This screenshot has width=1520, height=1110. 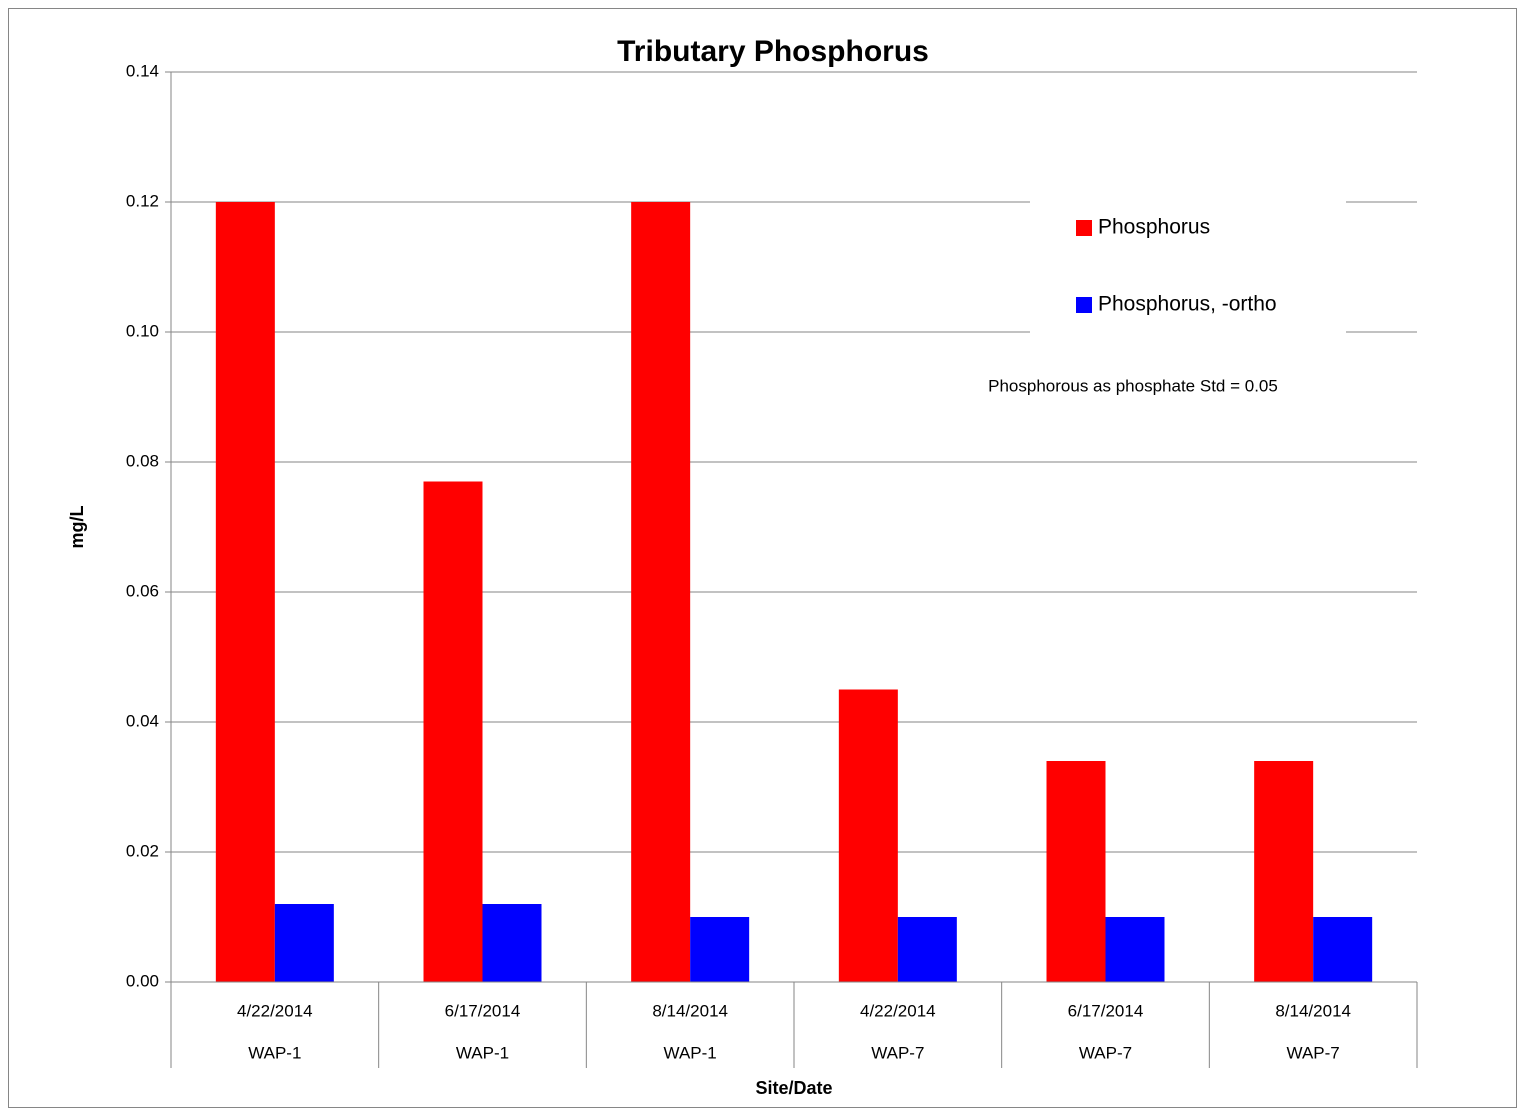 What do you see at coordinates (142, 200) in the screenshot?
I see `y-tick-label: 0.12` at bounding box center [142, 200].